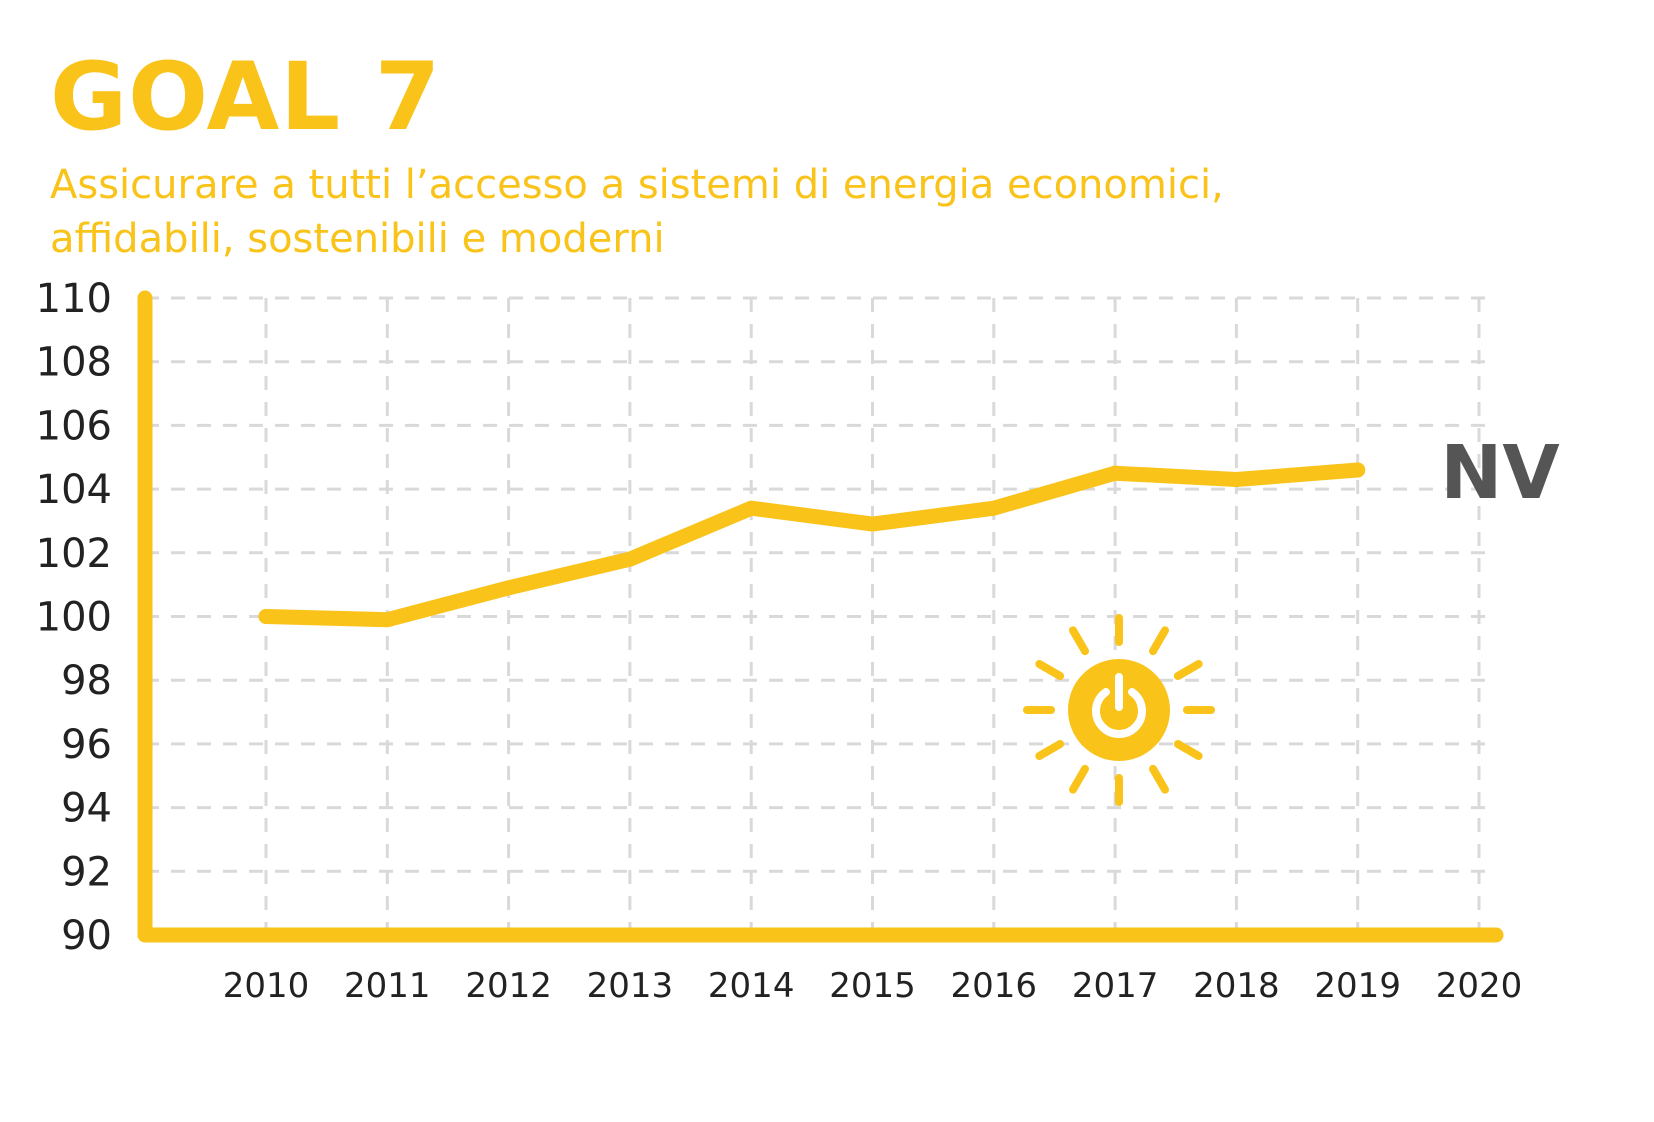 This screenshot has height=1122, width=1654. What do you see at coordinates (1236, 986) in the screenshot?
I see `x-tick-label: 2018` at bounding box center [1236, 986].